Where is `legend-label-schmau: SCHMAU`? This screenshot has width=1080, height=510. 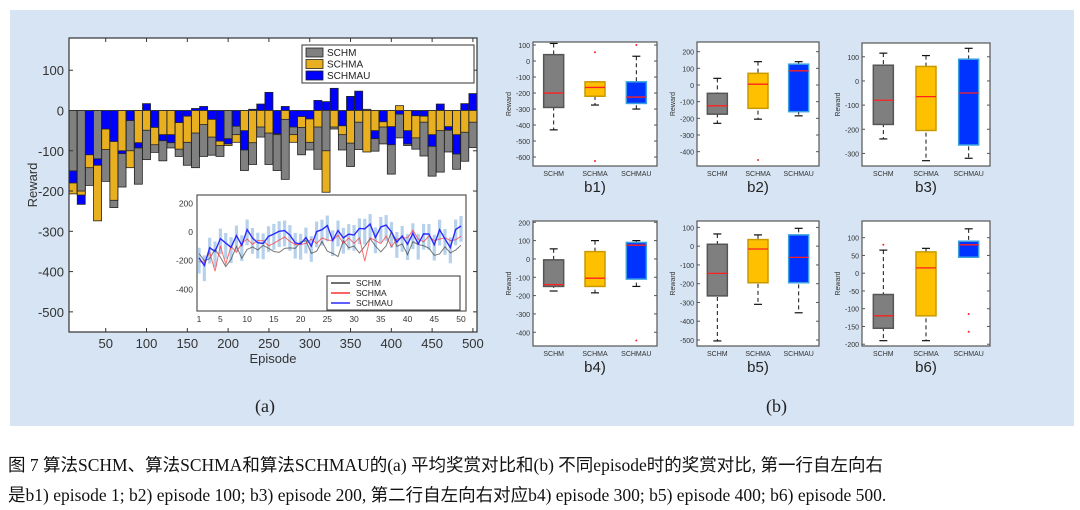
legend-label-schmau: SCHMAU is located at coordinates (348, 76).